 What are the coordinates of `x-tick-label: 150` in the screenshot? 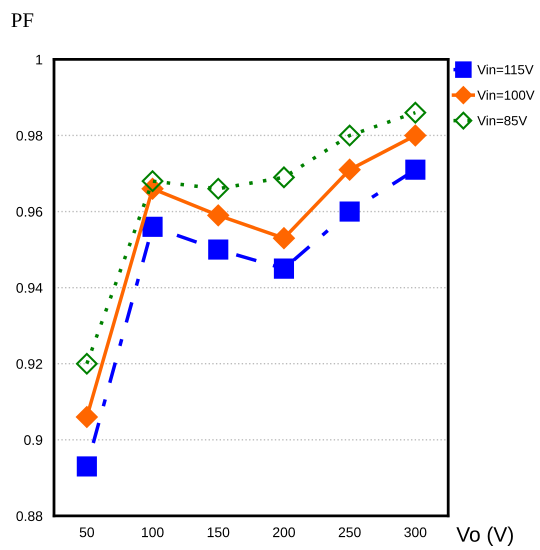 It's located at (219, 532).